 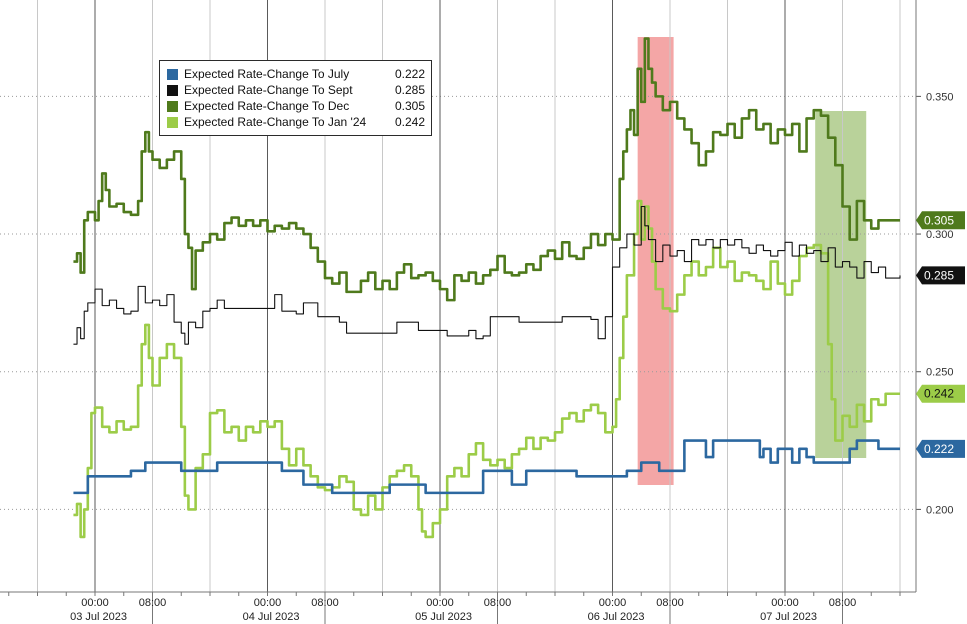 What do you see at coordinates (940, 334) in the screenshot?
I see `series-end-labels: 0.222 0.285 0.305 0.242` at bounding box center [940, 334].